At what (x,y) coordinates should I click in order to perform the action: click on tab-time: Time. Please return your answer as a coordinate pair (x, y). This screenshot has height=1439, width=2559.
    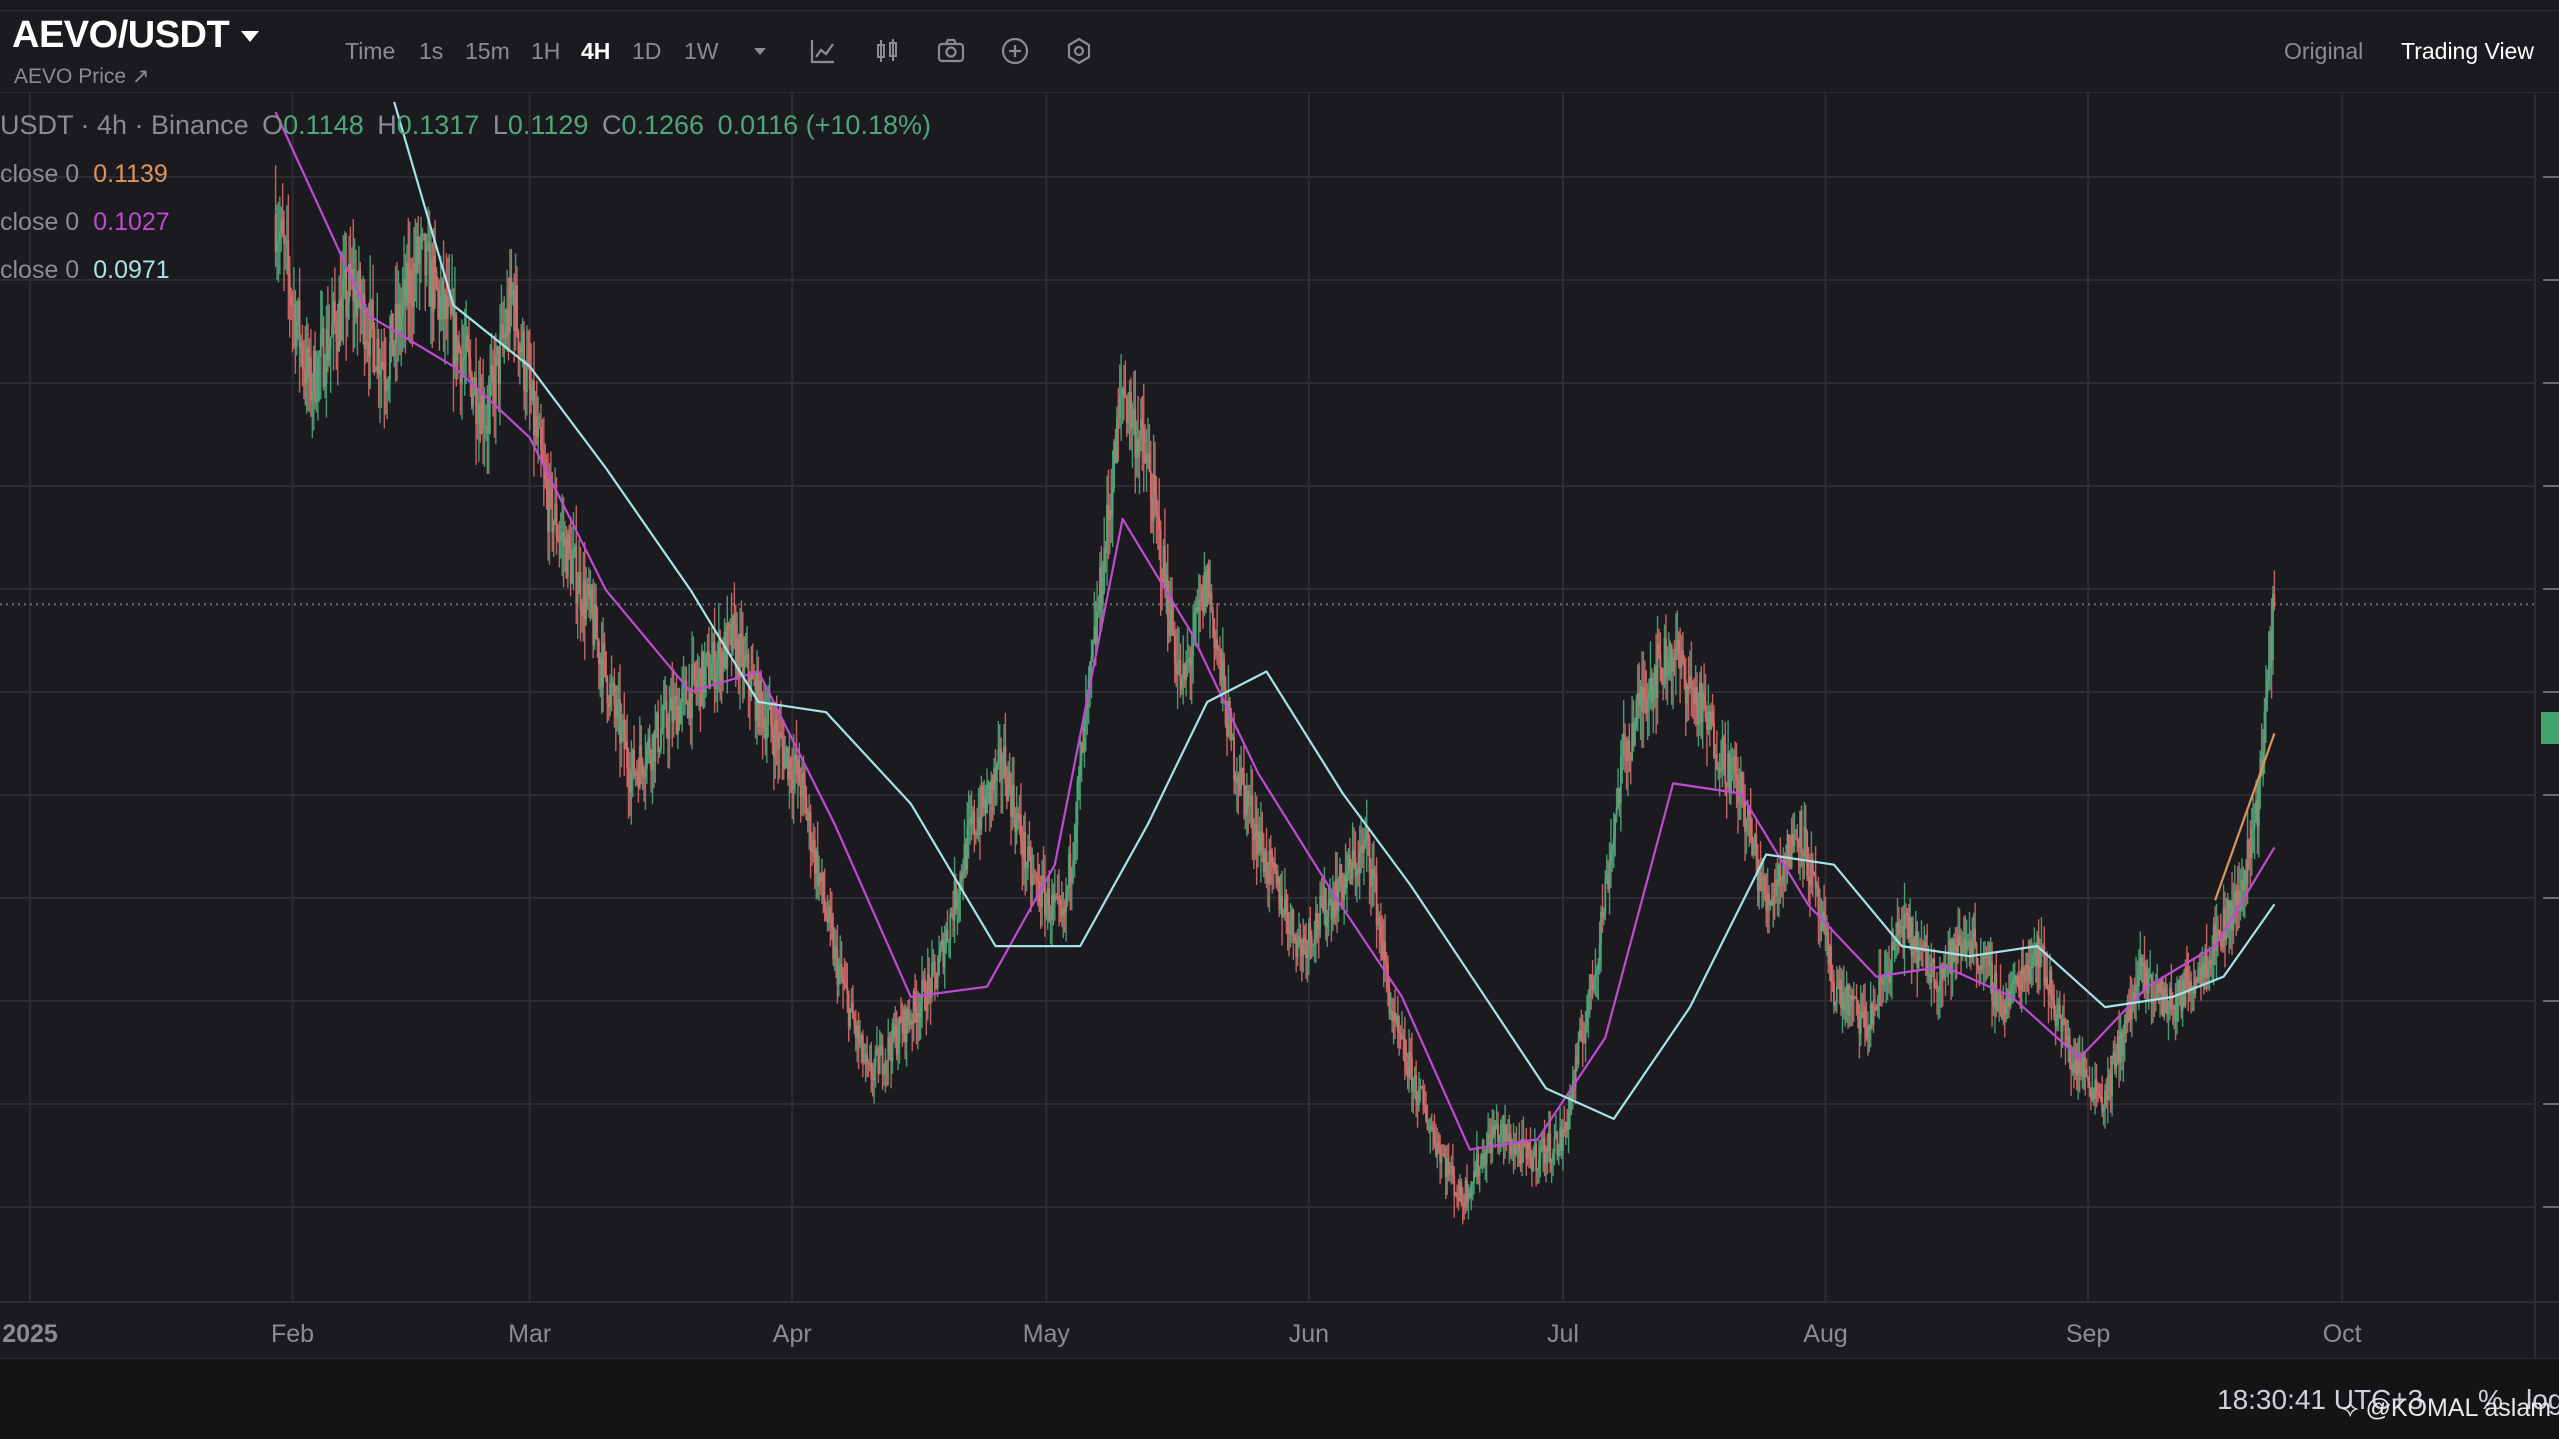
    Looking at the image, I should click on (370, 51).